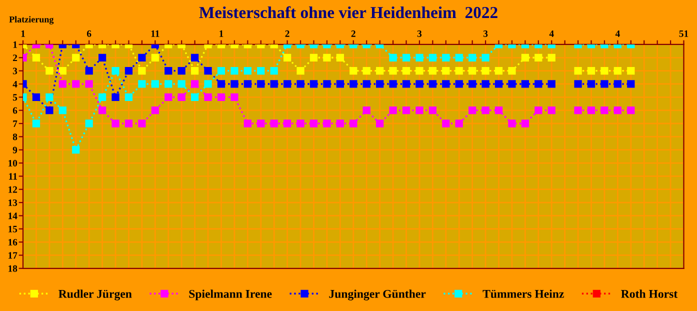  What do you see at coordinates (551, 33) in the screenshot?
I see `x-tick-label: 4` at bounding box center [551, 33].